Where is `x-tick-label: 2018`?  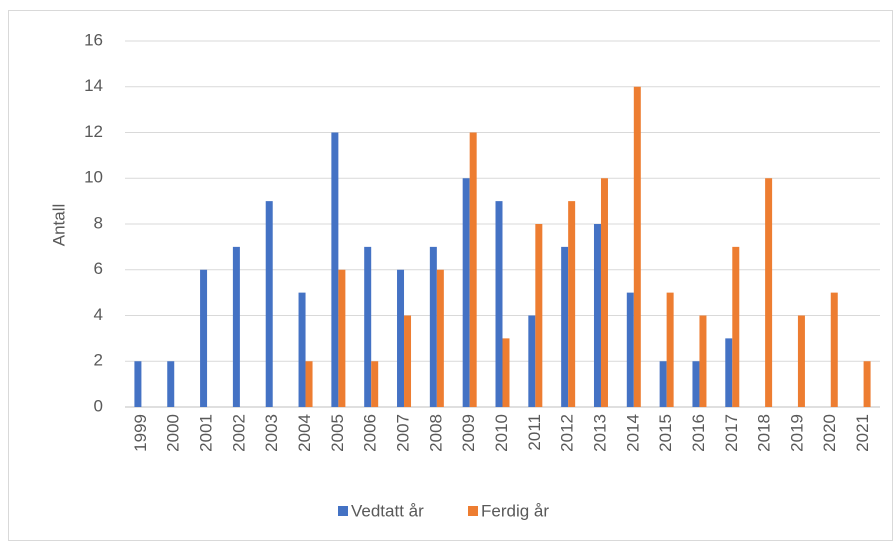 x-tick-label: 2018 is located at coordinates (764, 433).